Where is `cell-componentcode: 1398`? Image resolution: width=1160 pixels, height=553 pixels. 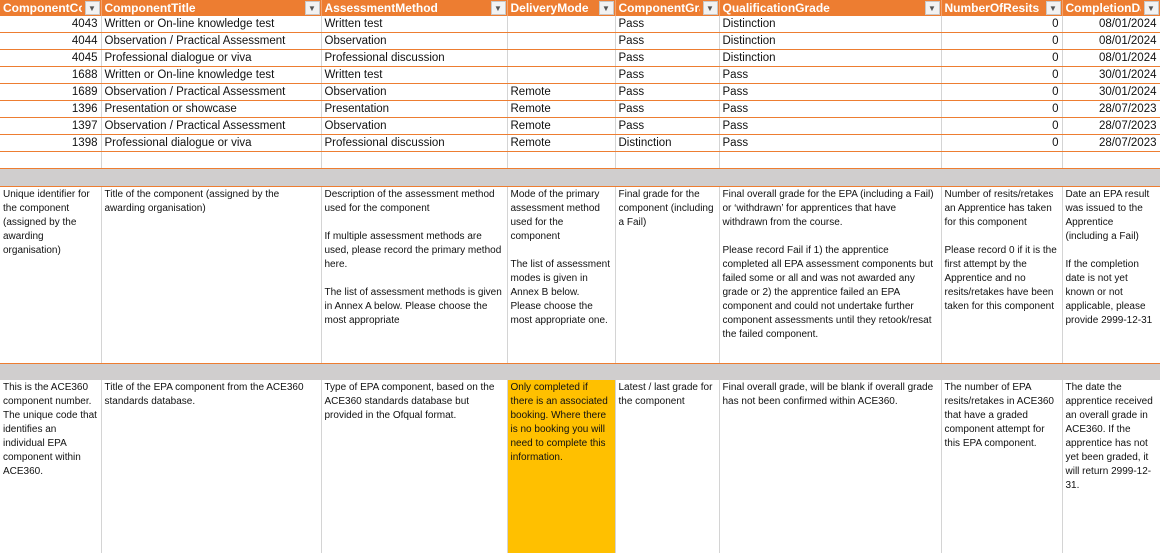 cell-componentcode: 1398 is located at coordinates (51, 143).